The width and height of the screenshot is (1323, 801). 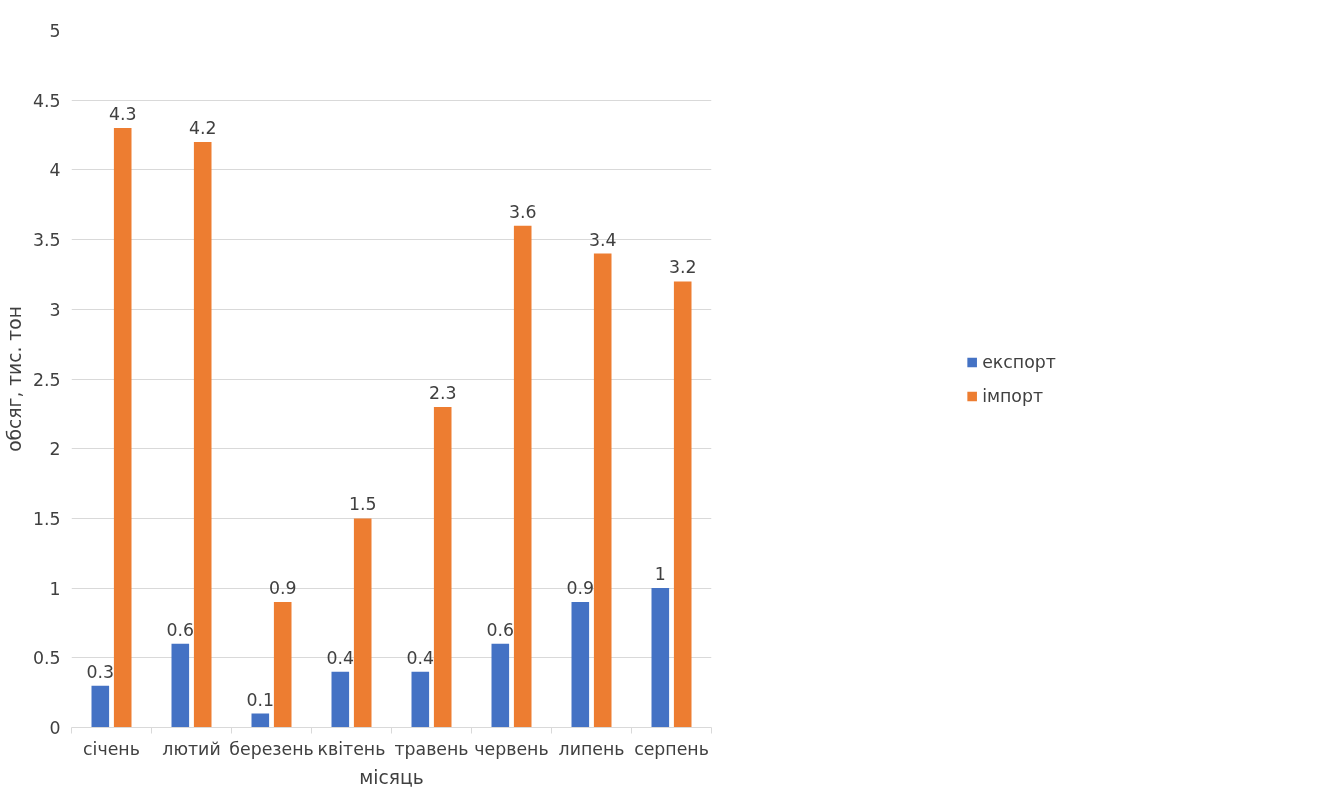 I want to click on y-tick-label: 4, so click(x=55, y=170).